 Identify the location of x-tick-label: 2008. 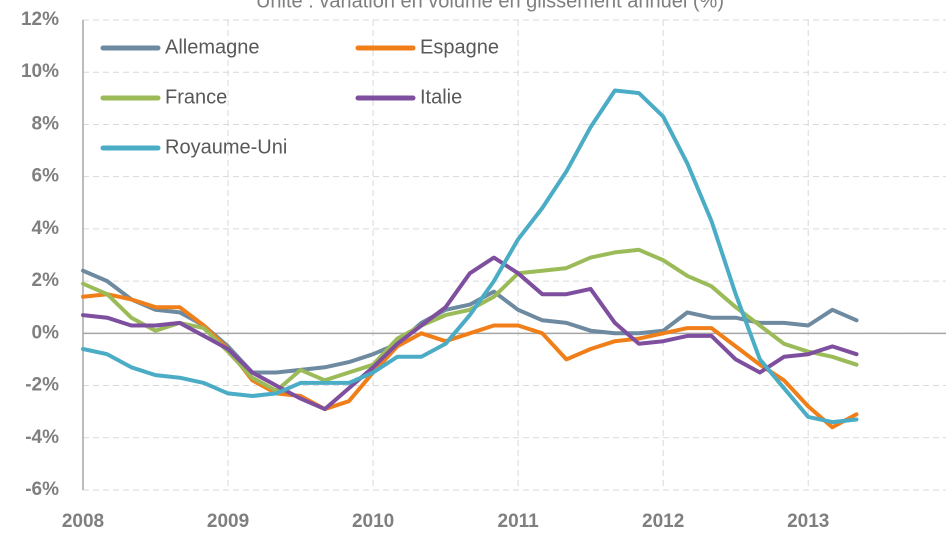
(83, 521).